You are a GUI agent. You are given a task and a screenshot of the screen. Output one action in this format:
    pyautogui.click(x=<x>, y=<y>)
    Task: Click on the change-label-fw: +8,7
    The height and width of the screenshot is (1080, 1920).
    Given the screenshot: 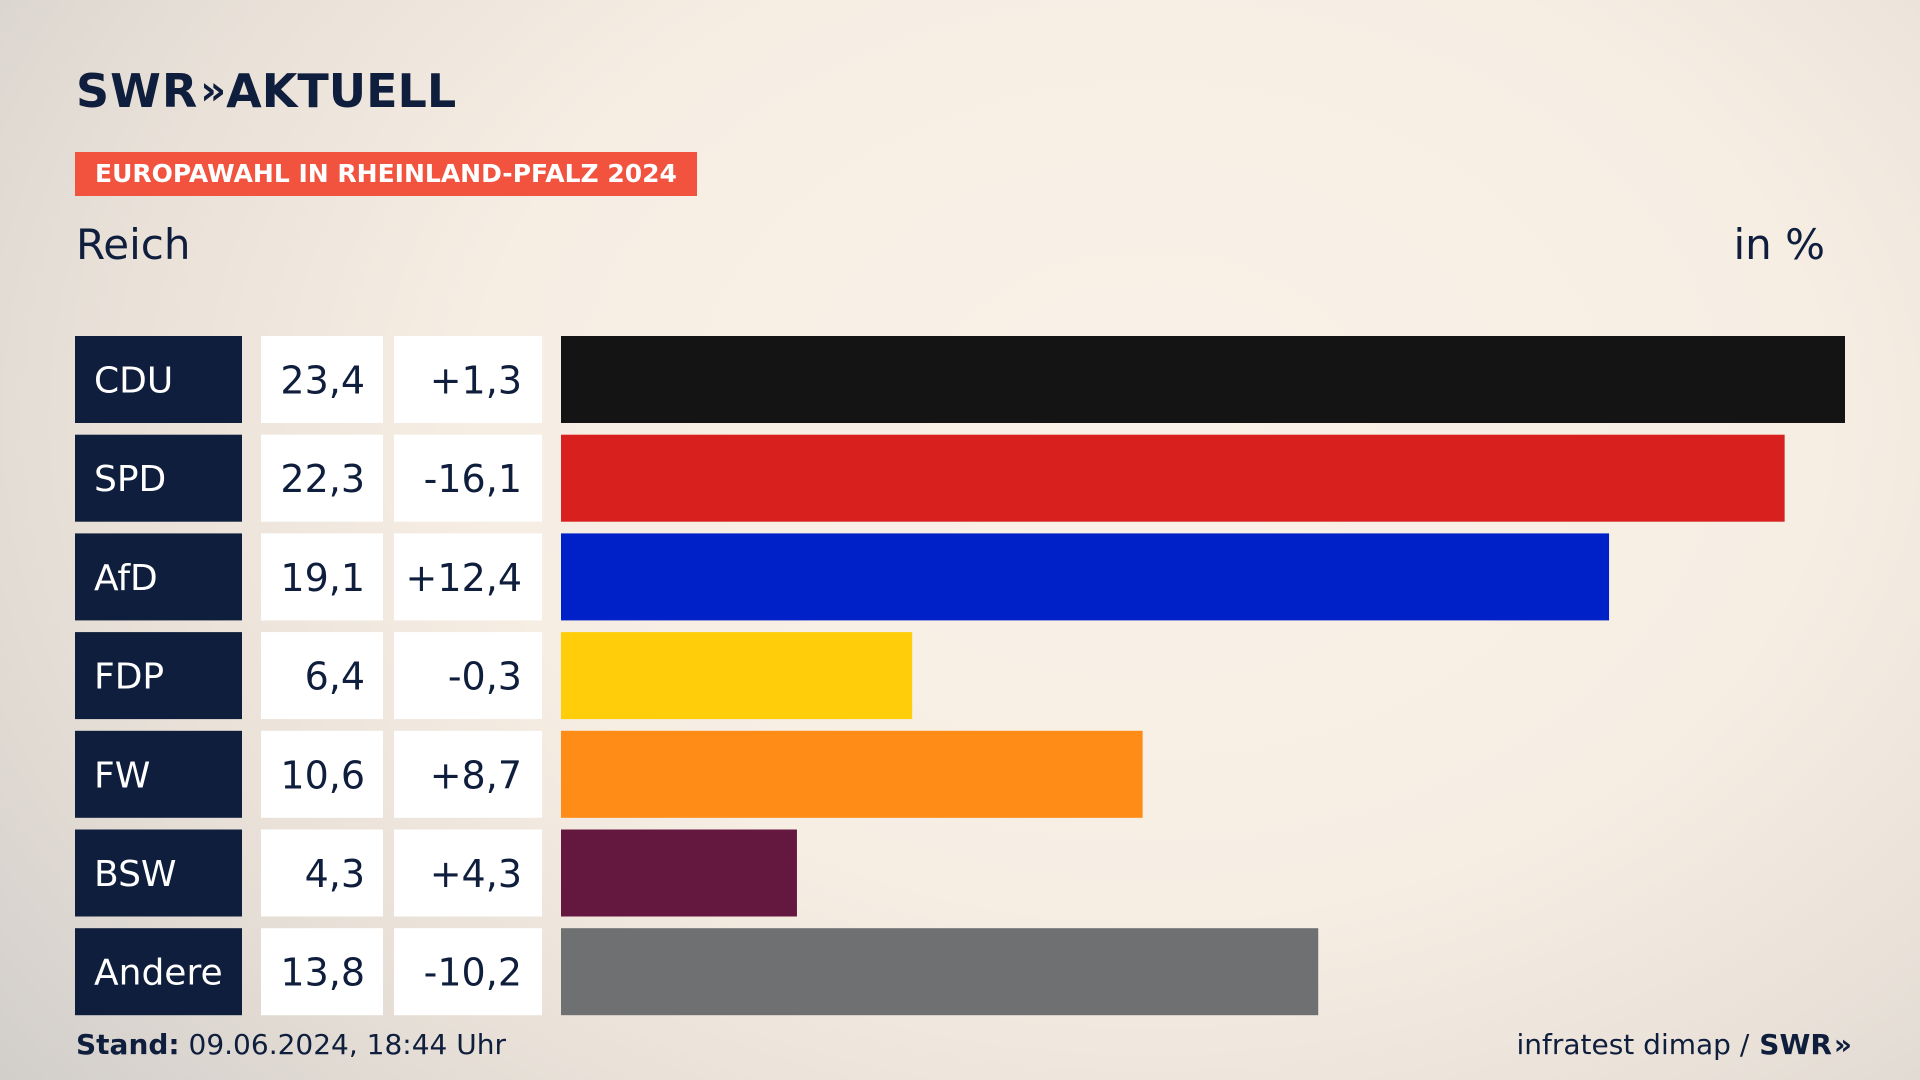 What is the action you would take?
    pyautogui.click(x=476, y=775)
    